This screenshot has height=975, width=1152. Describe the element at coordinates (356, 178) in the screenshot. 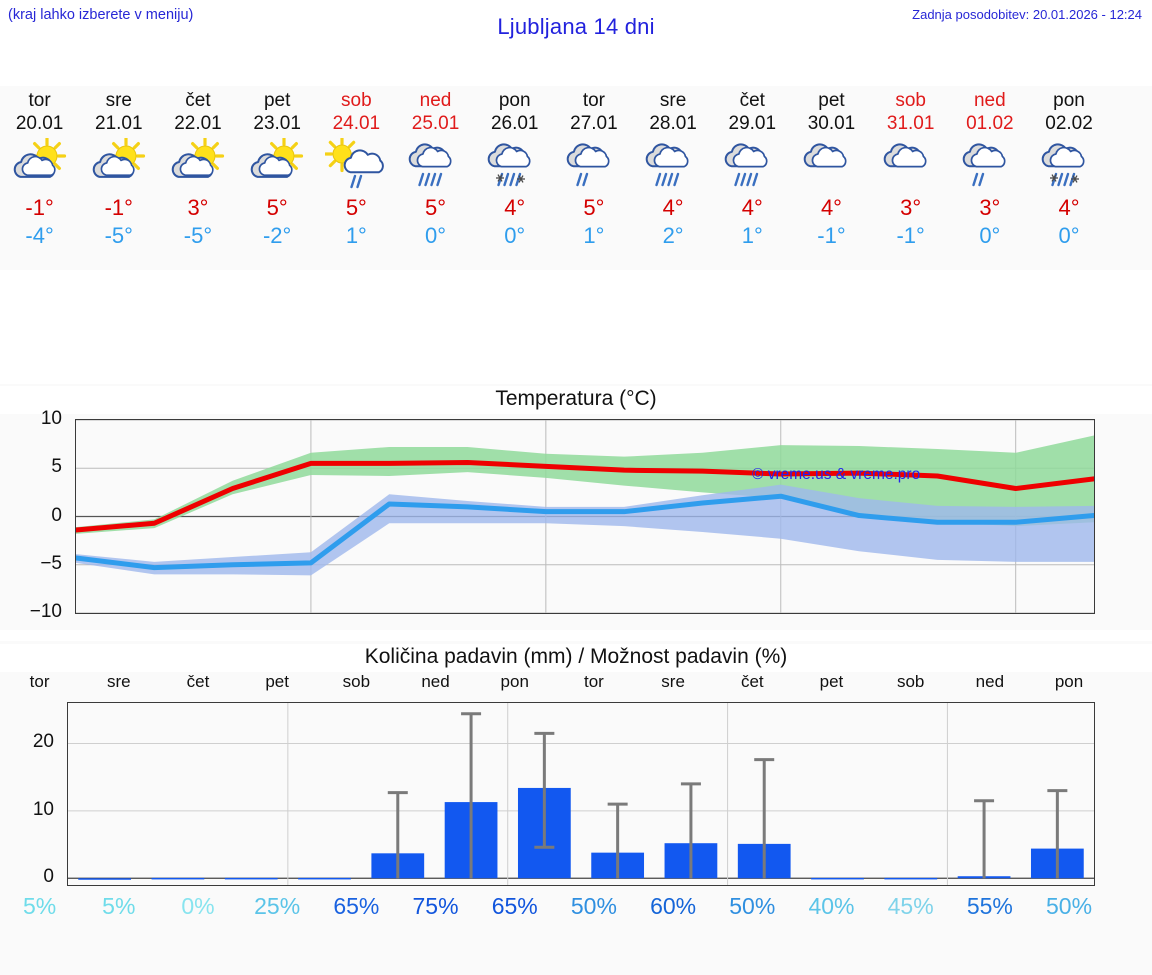

I see `forecast-day-column: sob 24.01 5° 1°` at that location.